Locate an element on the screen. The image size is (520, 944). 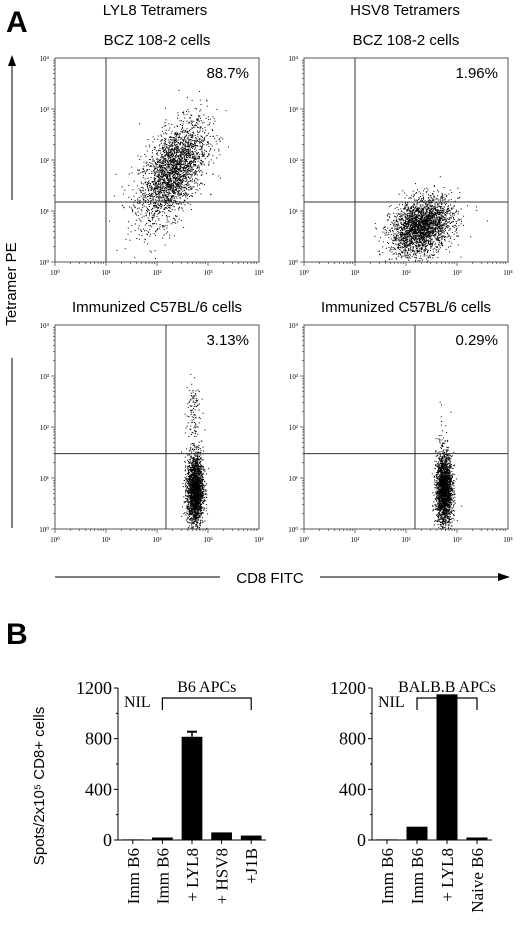
x-tick-label: 10² is located at coordinates (156, 273).